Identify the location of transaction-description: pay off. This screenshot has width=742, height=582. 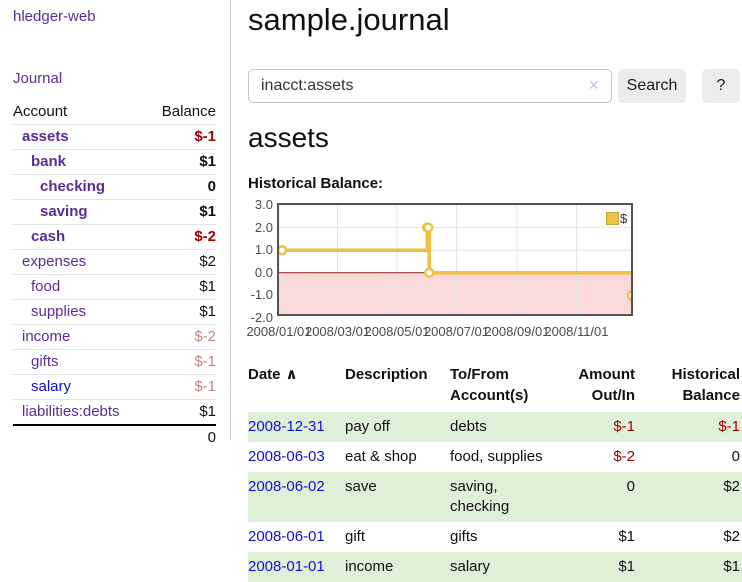
(367, 426).